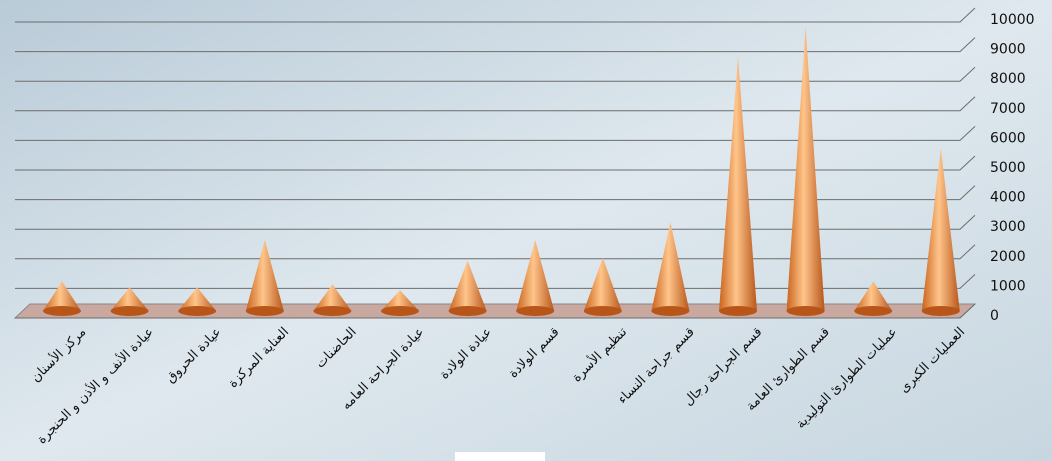 This screenshot has width=1052, height=461. Describe the element at coordinates (1008, 198) in the screenshot. I see `y-tick-label: 4000` at that location.